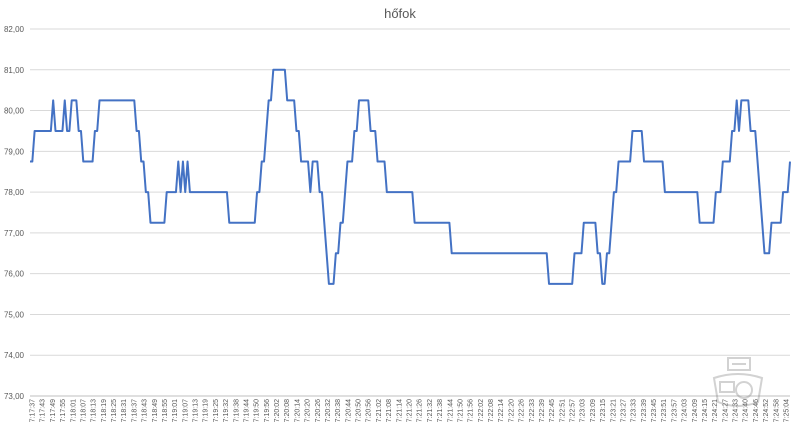  Describe the element at coordinates (542, 410) in the screenshot. I see `x-tick-label: 7:22:39` at that location.